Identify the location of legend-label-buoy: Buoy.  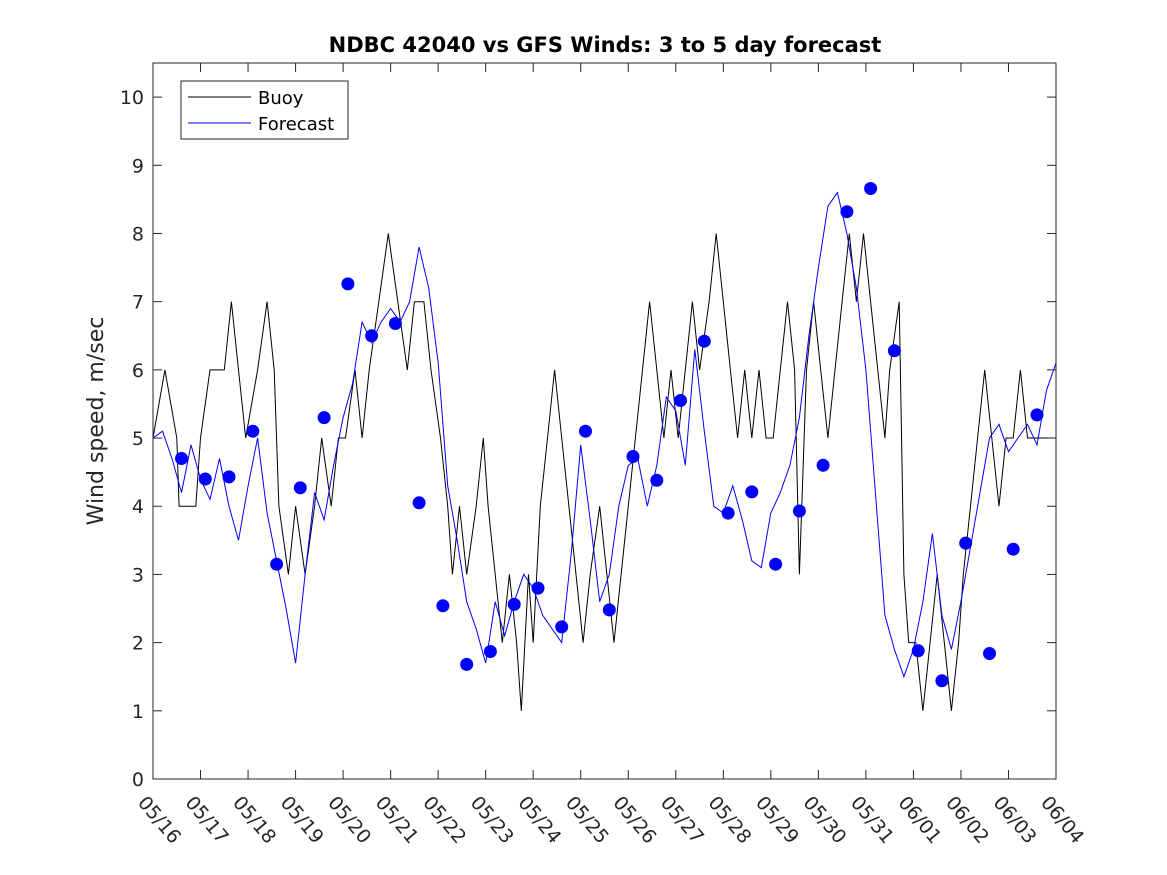
(281, 98).